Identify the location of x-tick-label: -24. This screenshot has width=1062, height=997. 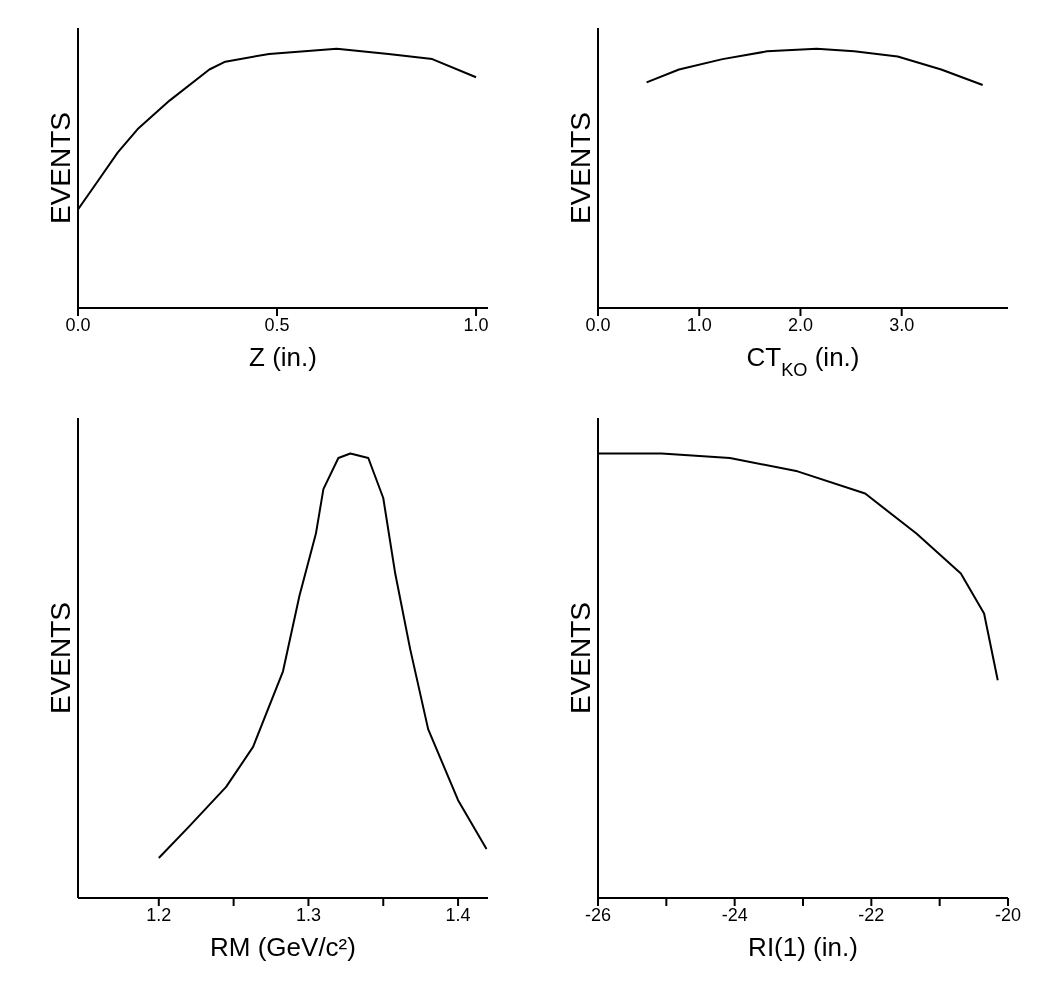
(734, 914).